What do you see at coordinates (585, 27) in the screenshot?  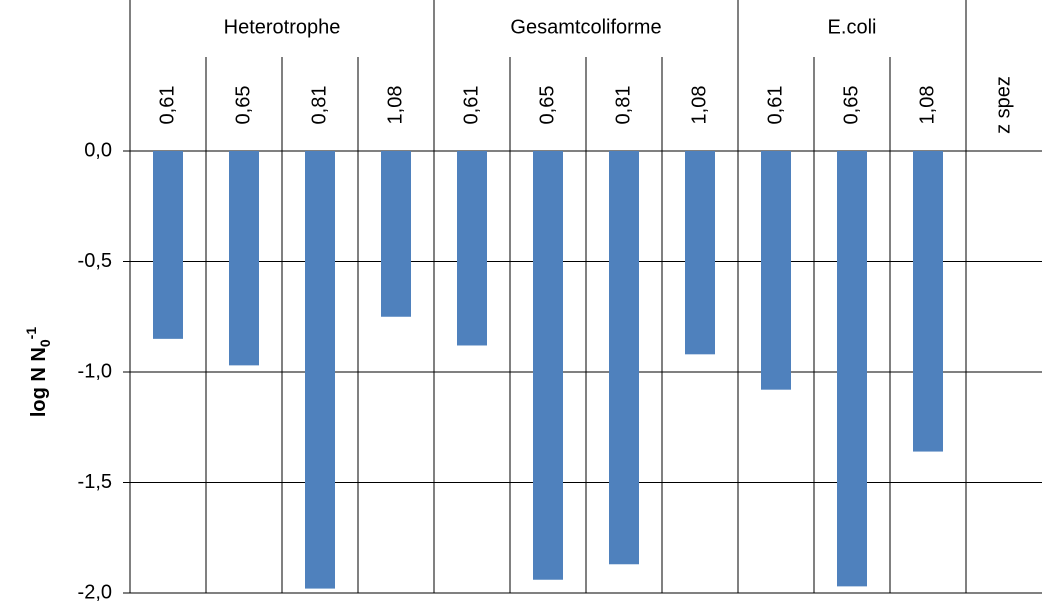 I see `group-label: Gesamtcoliforme` at bounding box center [585, 27].